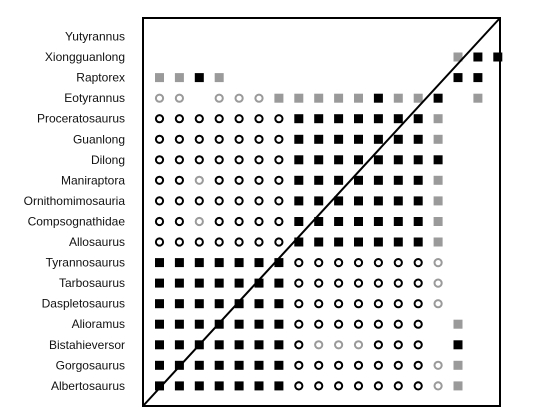 Image resolution: width=541 pixels, height=417 pixels. I want to click on row-label-daspletosaurus: Daspletosaurus, so click(83, 304).